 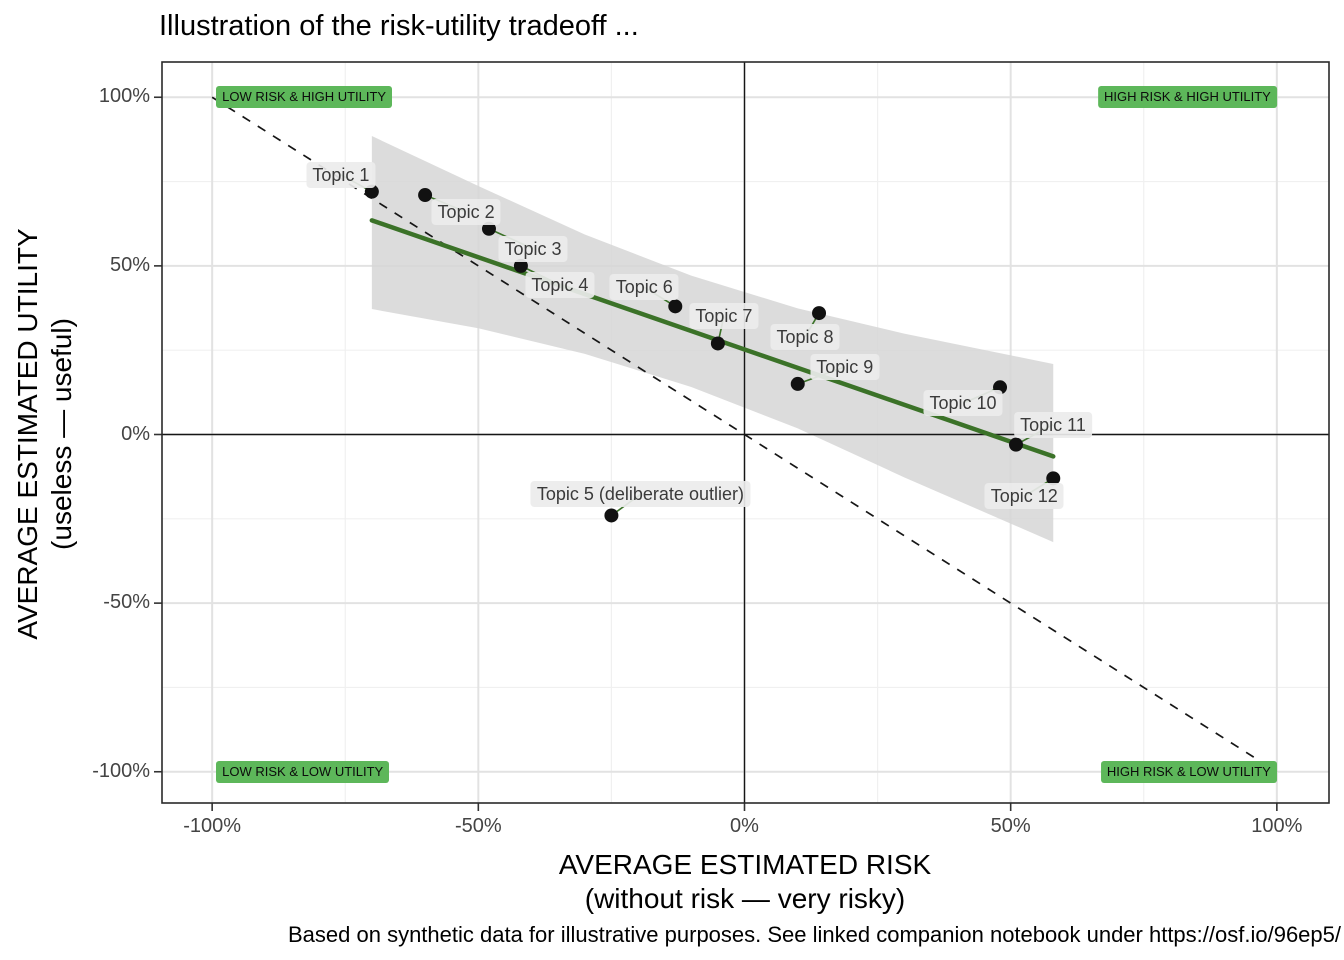 I want to click on y-tick-label: 100%, so click(x=124, y=96).